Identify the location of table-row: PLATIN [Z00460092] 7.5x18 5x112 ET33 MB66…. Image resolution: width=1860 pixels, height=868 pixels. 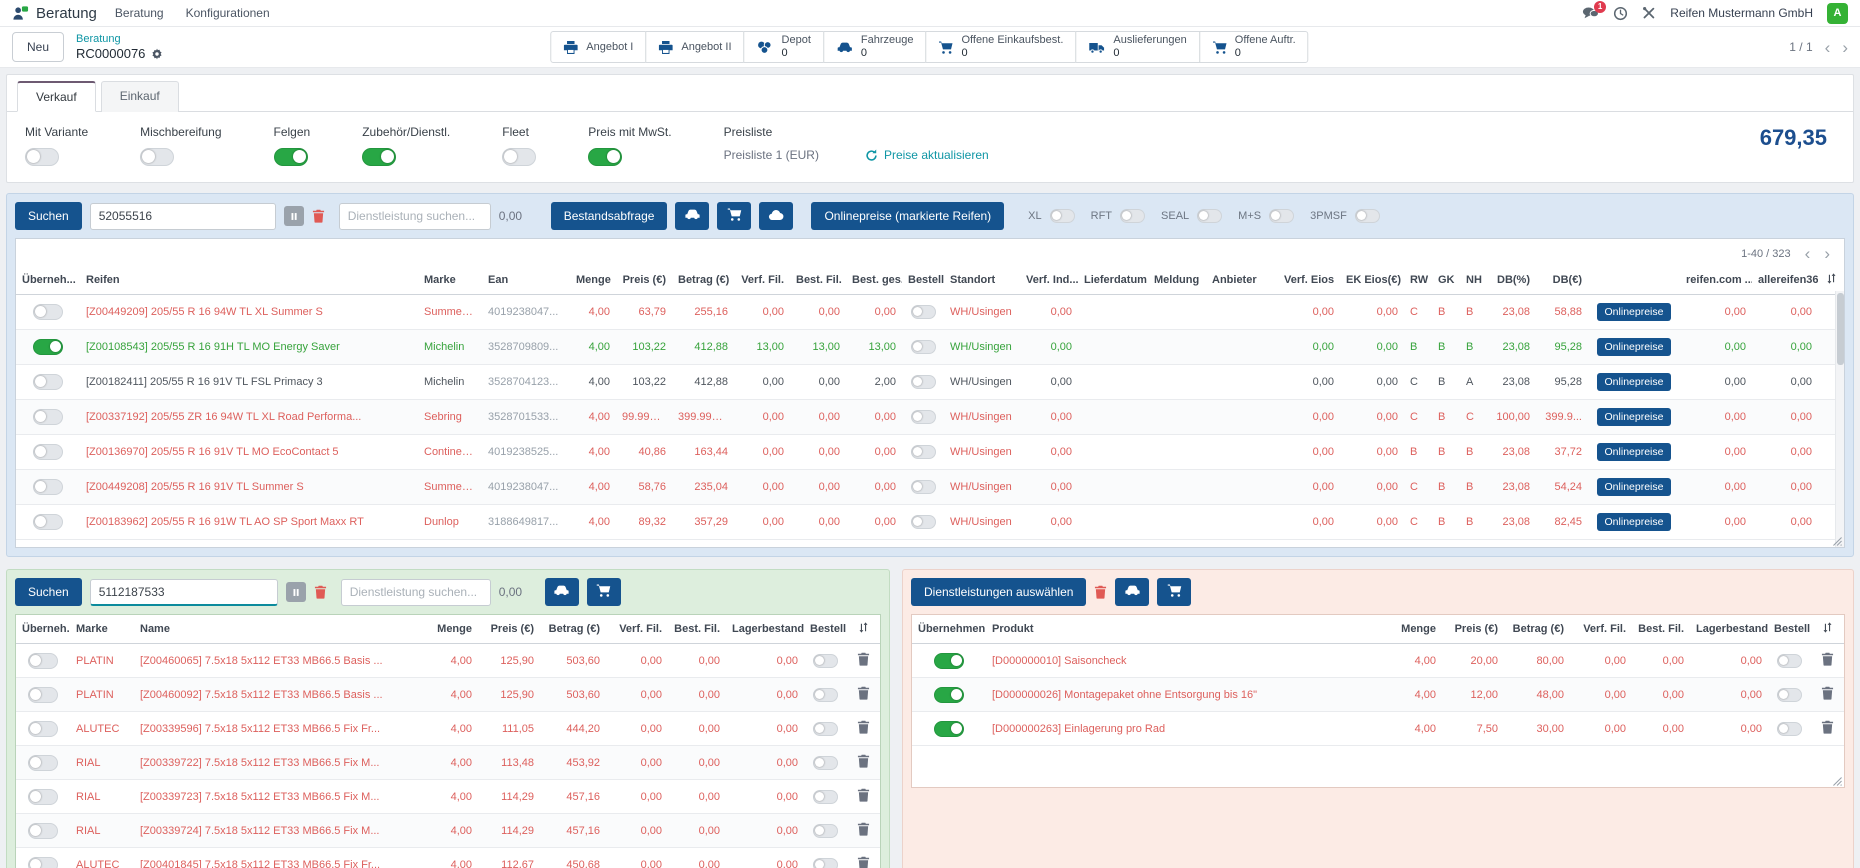
(448, 694).